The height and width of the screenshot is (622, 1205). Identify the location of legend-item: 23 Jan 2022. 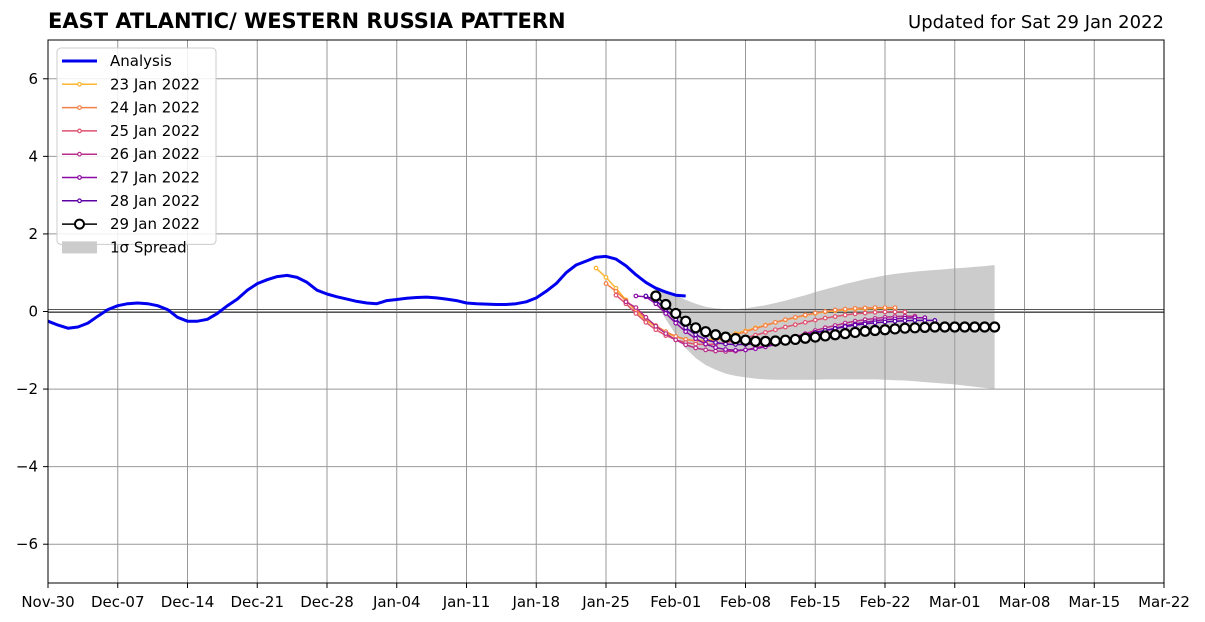
(131, 84).